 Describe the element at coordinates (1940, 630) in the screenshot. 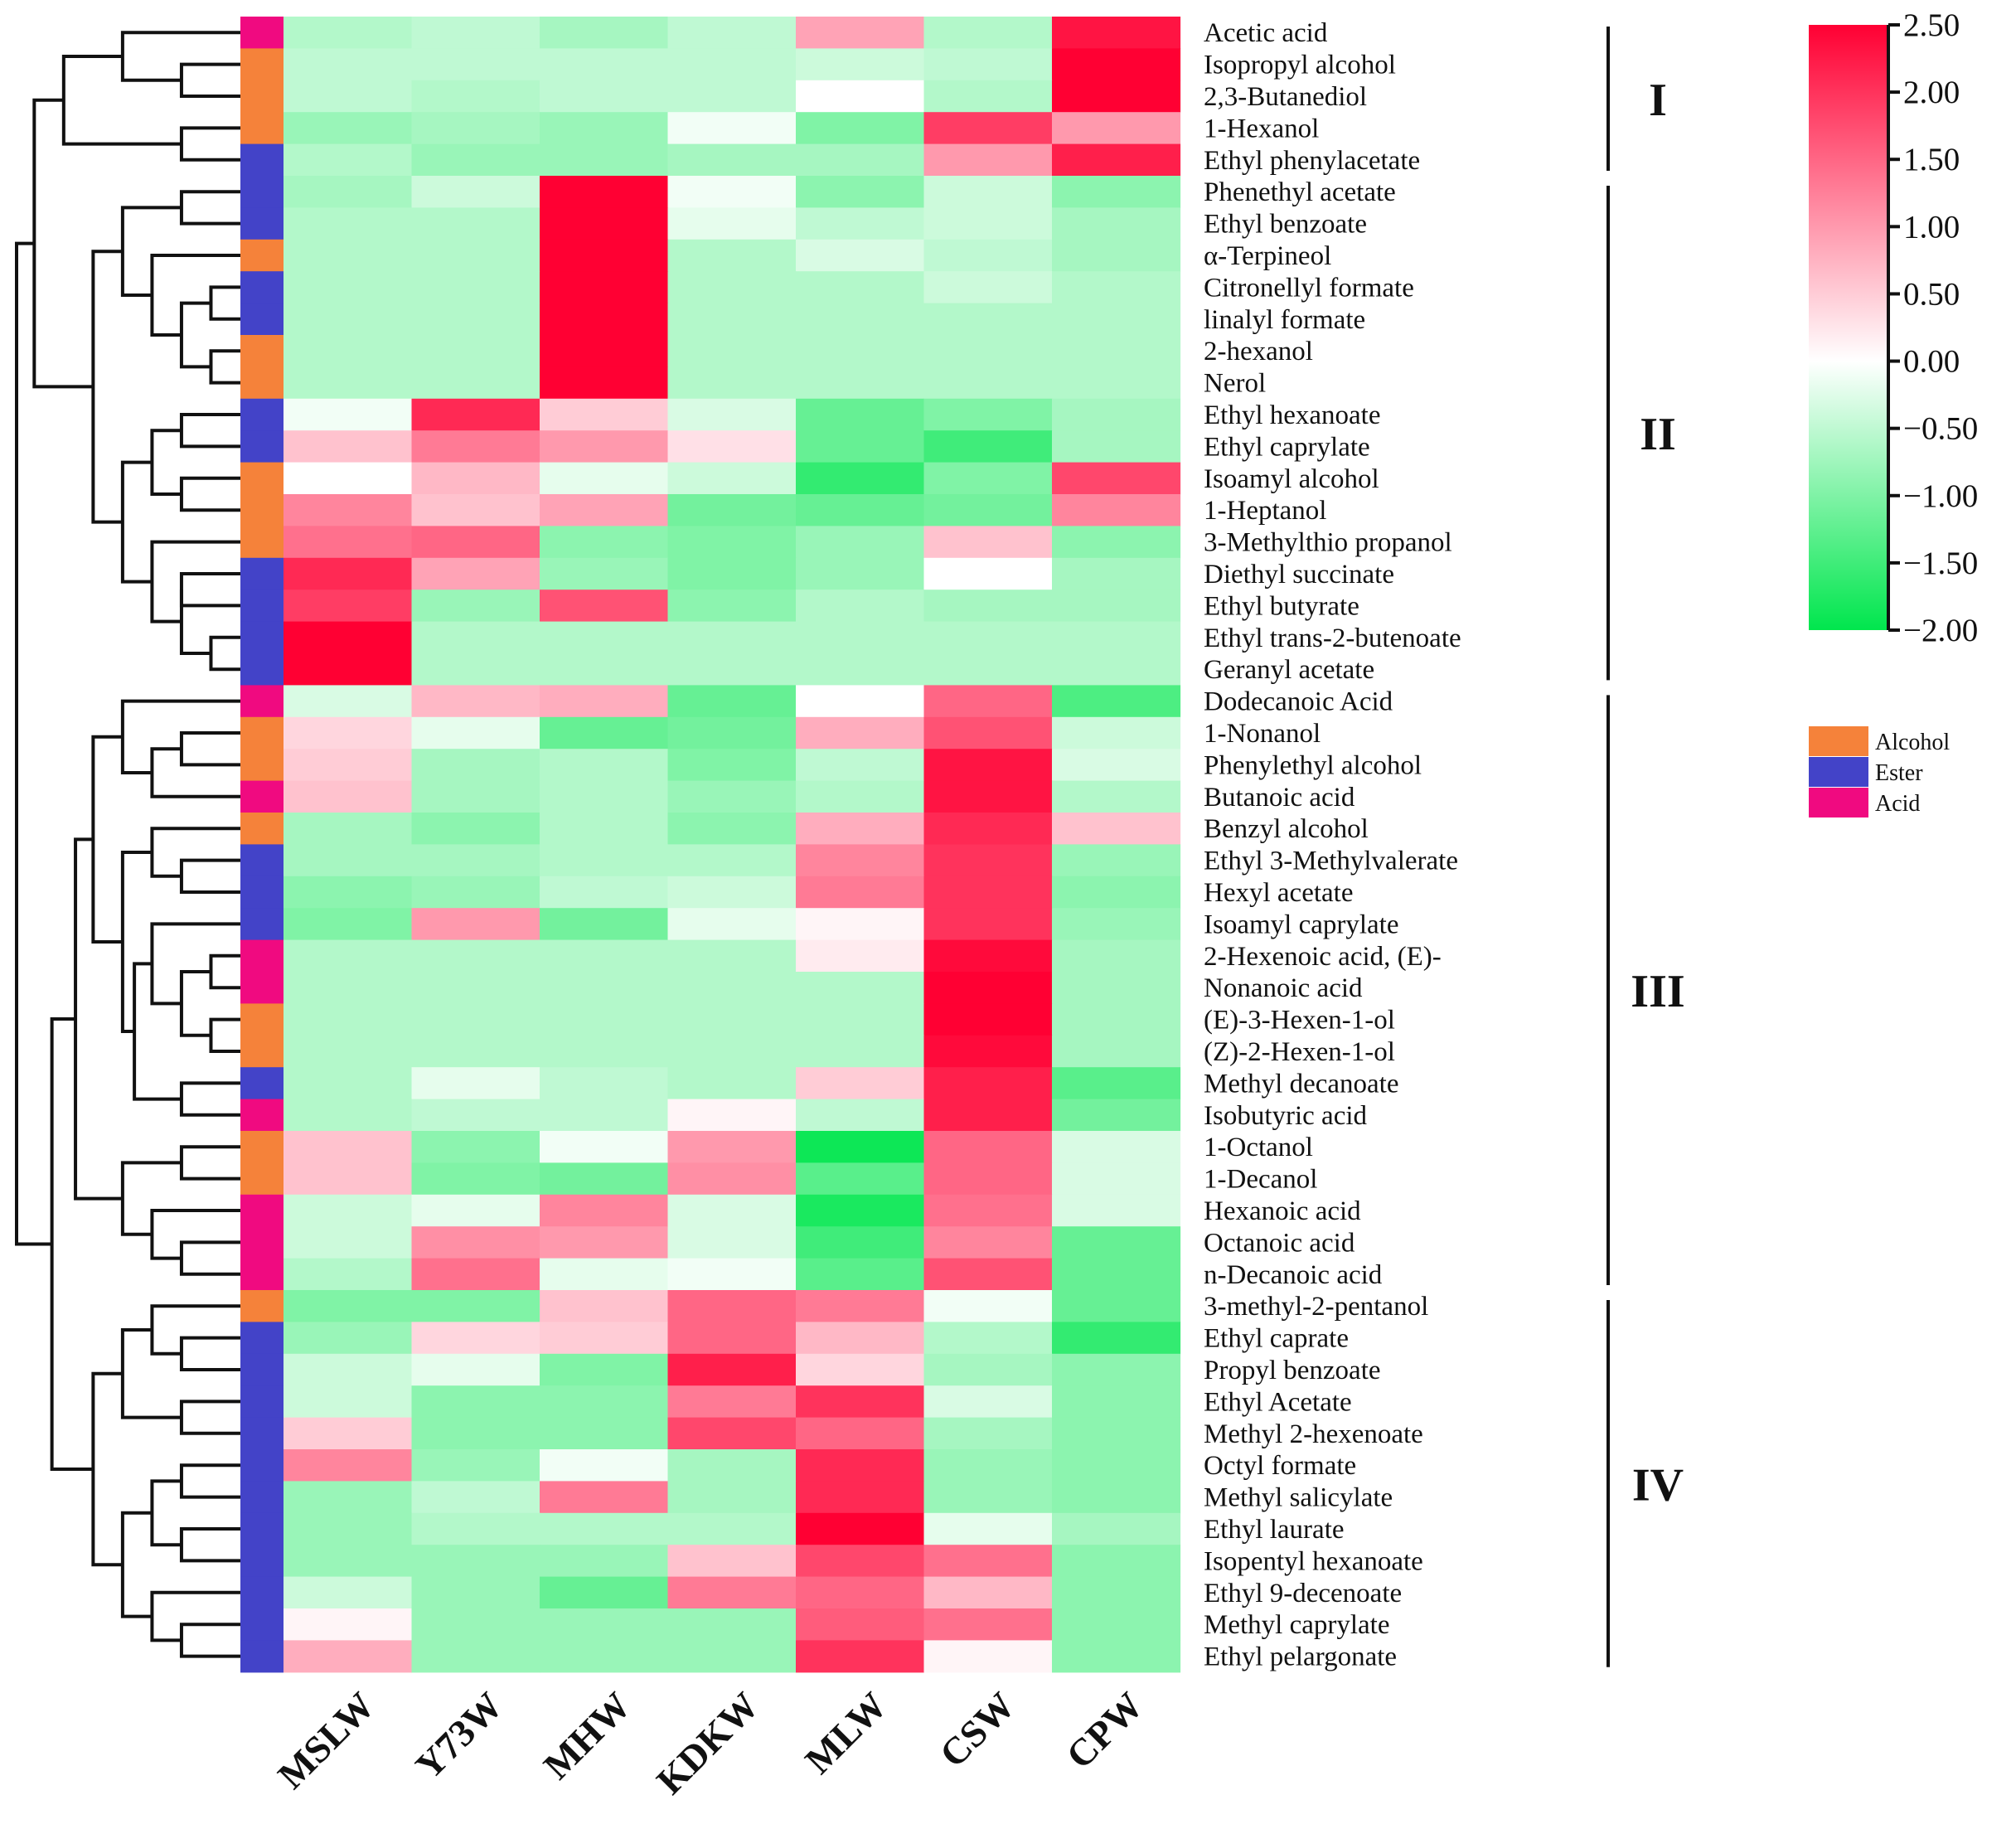

I see `color-scale-tick-label: −2.00` at that location.